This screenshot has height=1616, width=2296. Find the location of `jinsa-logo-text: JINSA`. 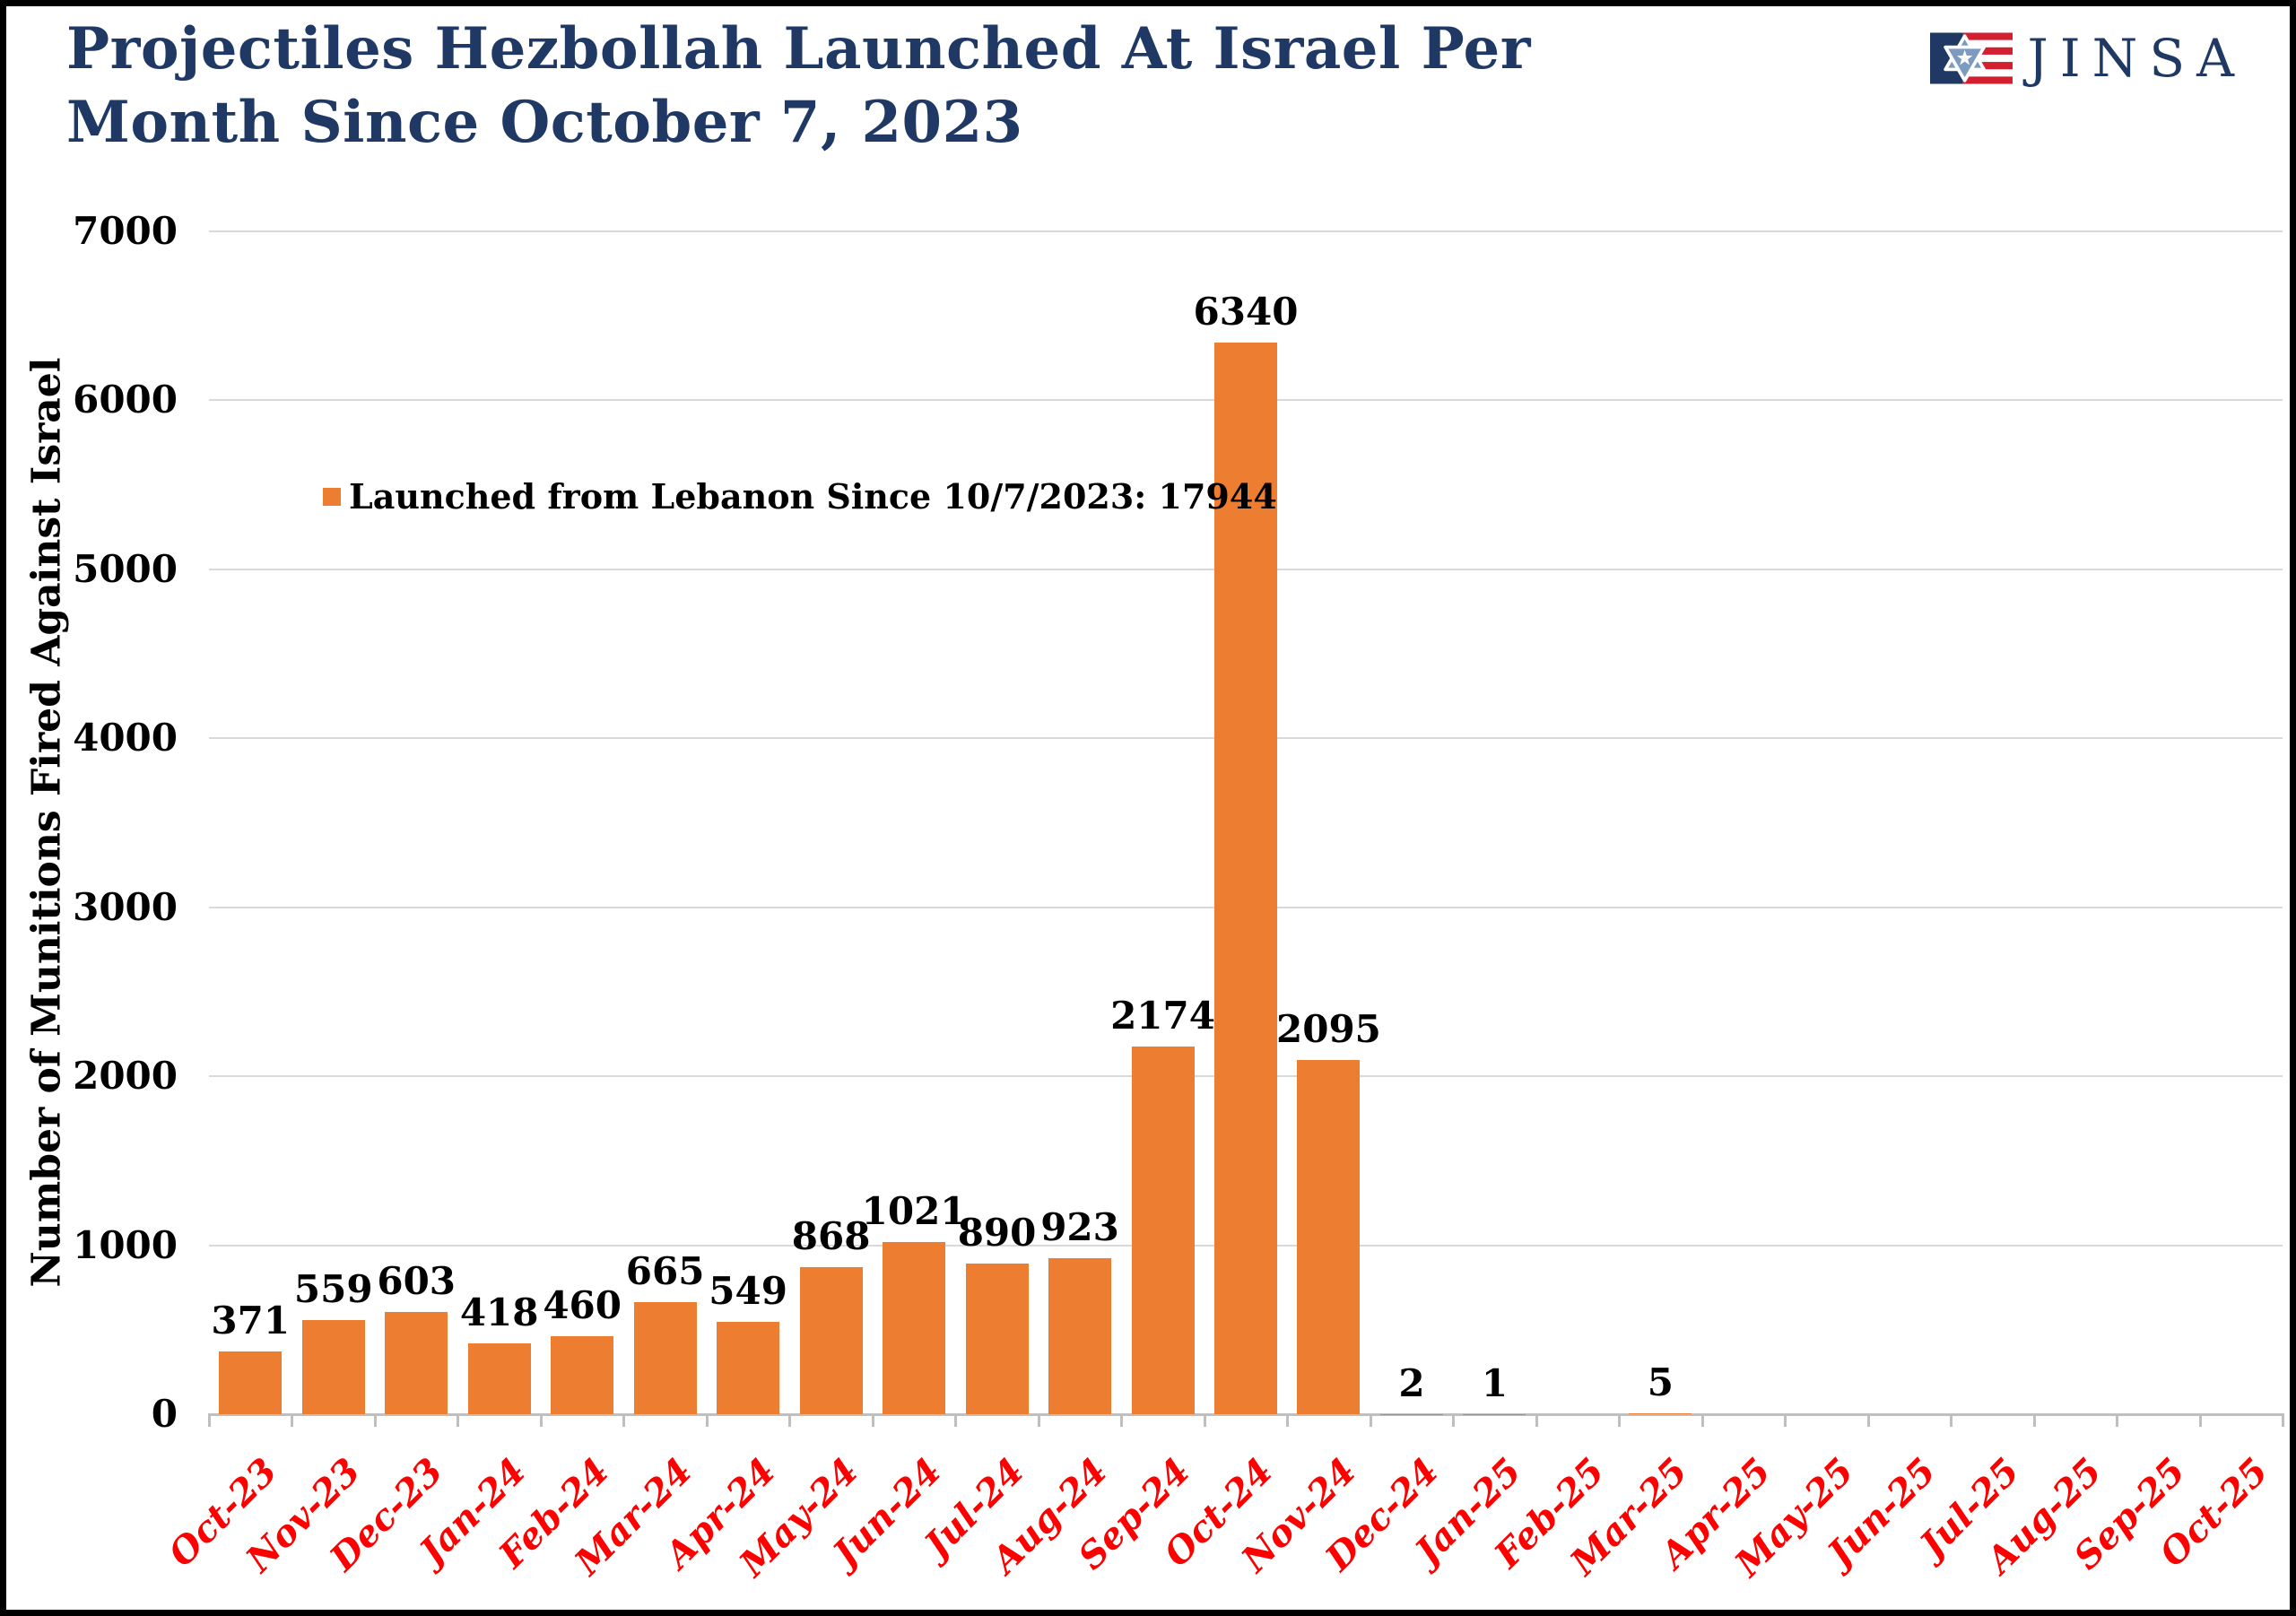

jinsa-logo-text: JINSA is located at coordinates (2136, 58).